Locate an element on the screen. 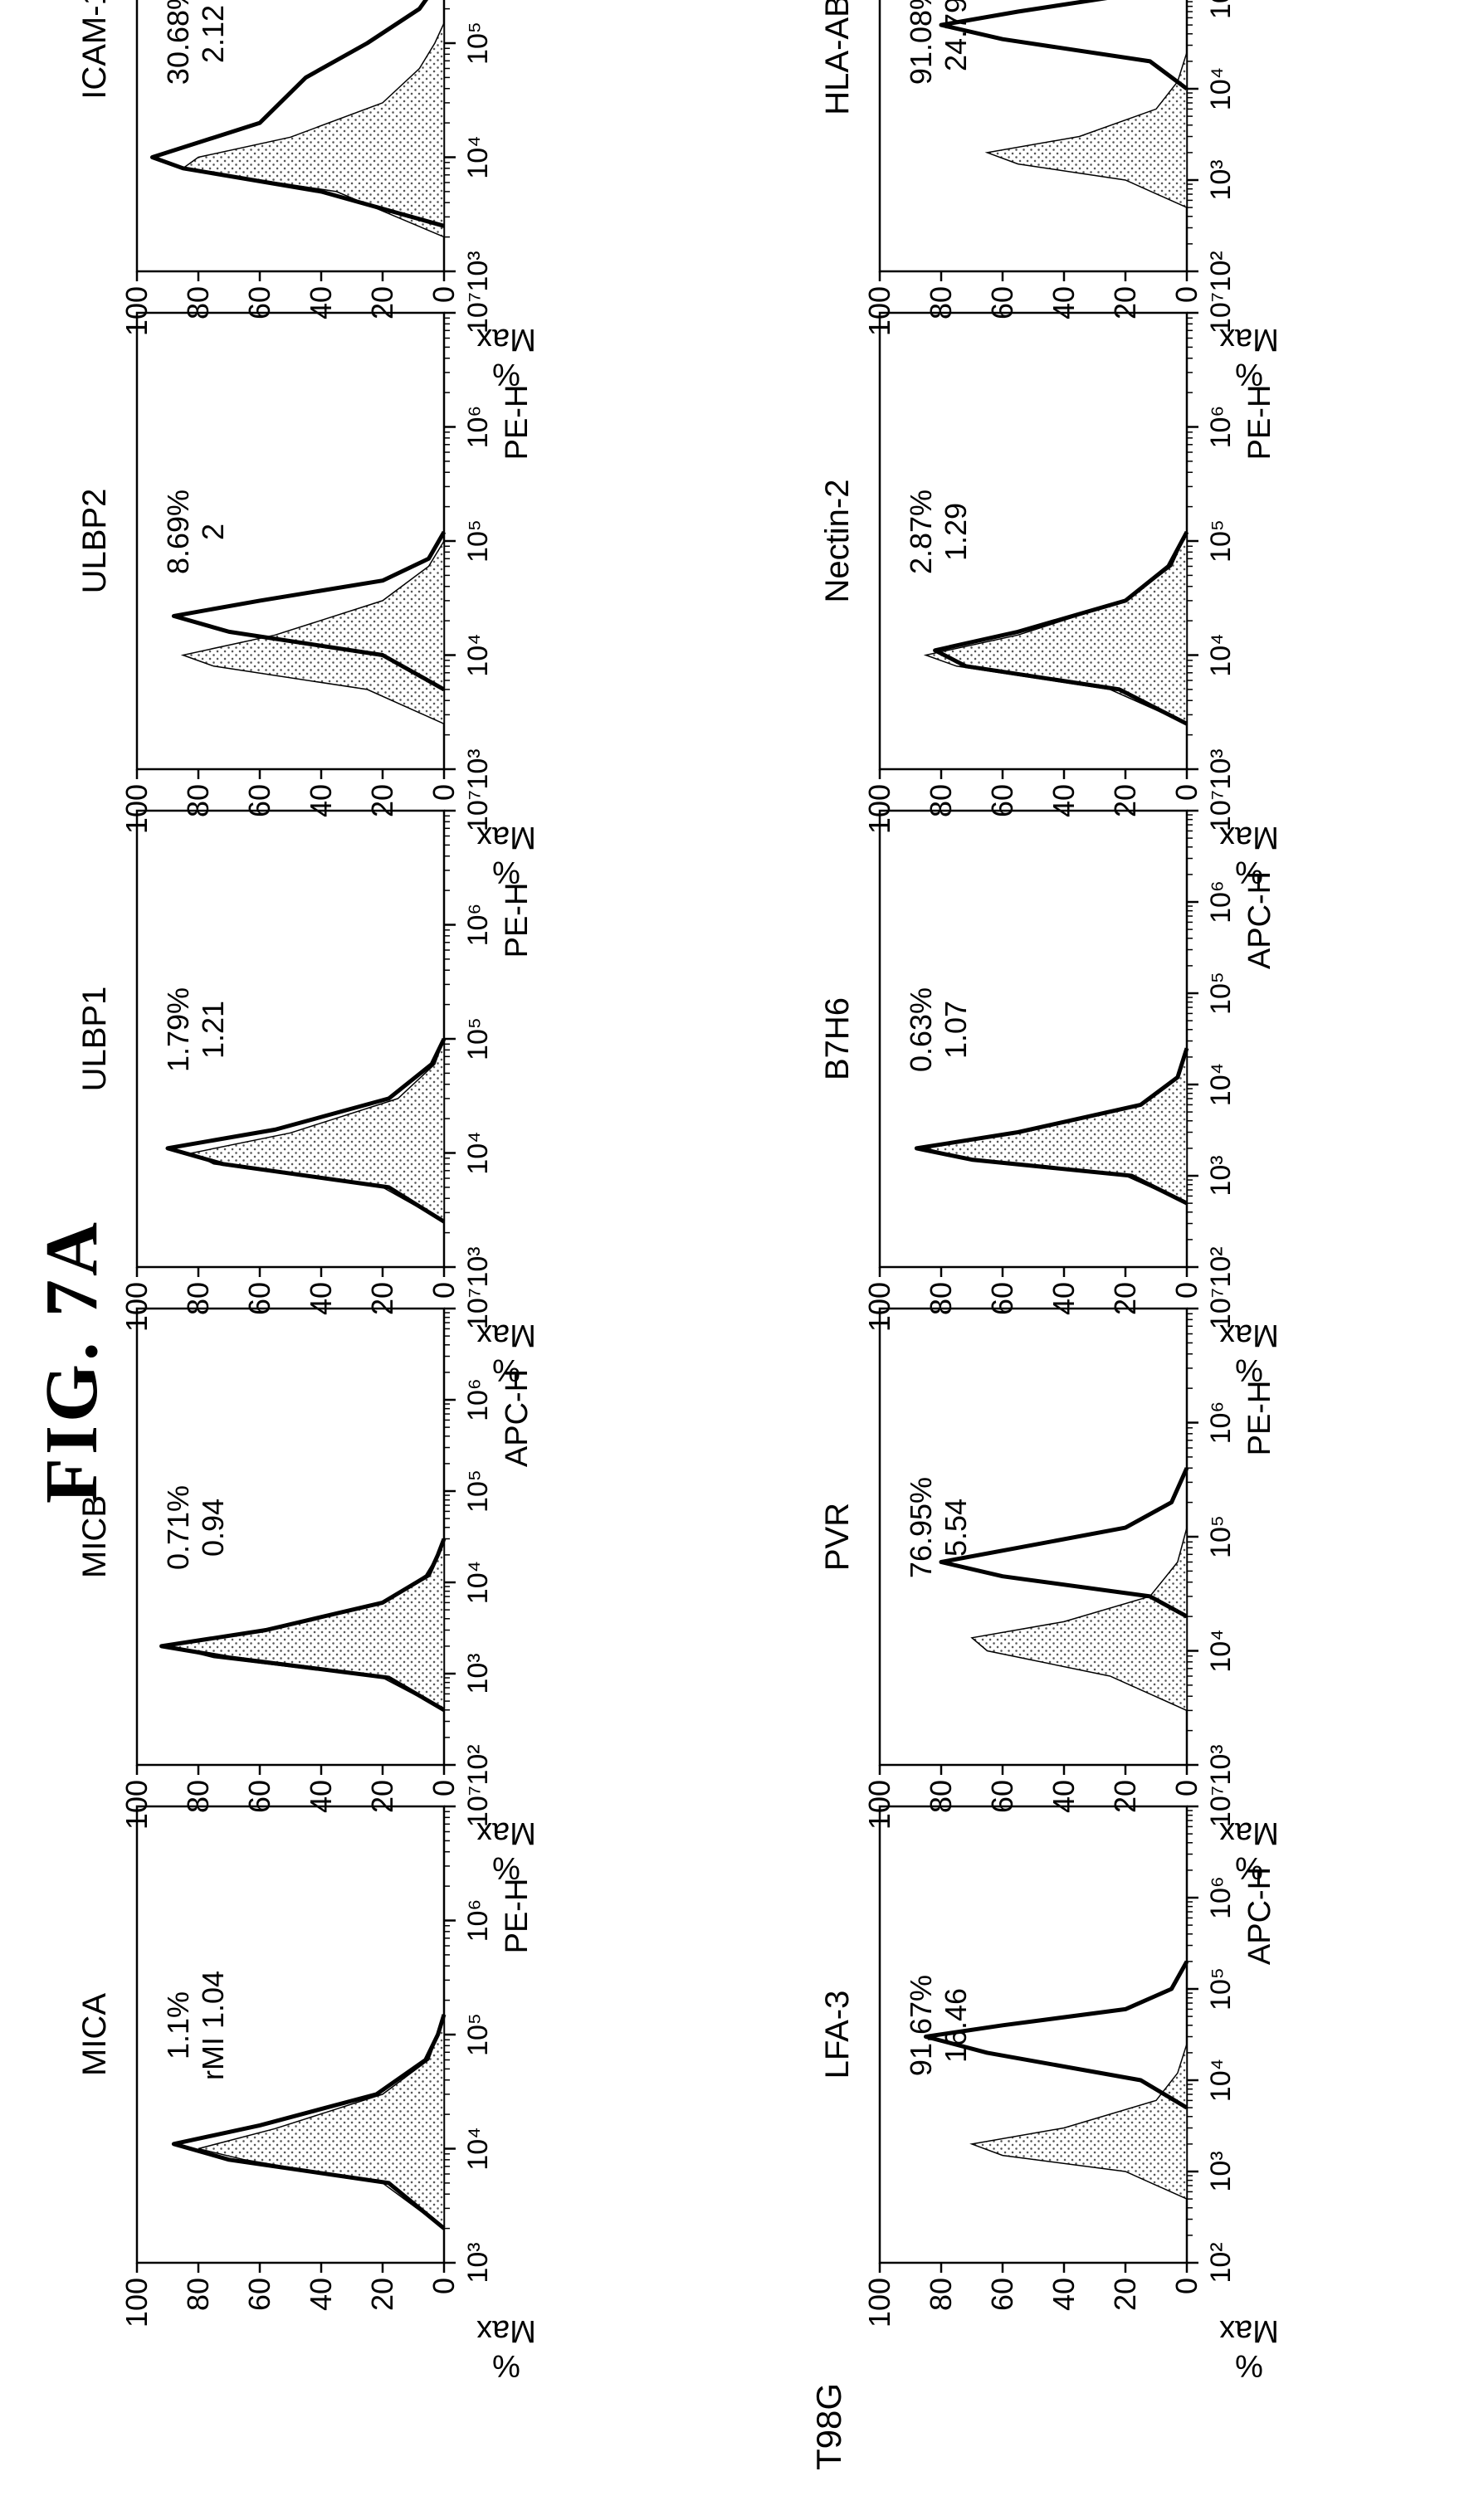 The width and height of the screenshot is (1474, 2520). panel-title: ULBP1 is located at coordinates (95, 1039).